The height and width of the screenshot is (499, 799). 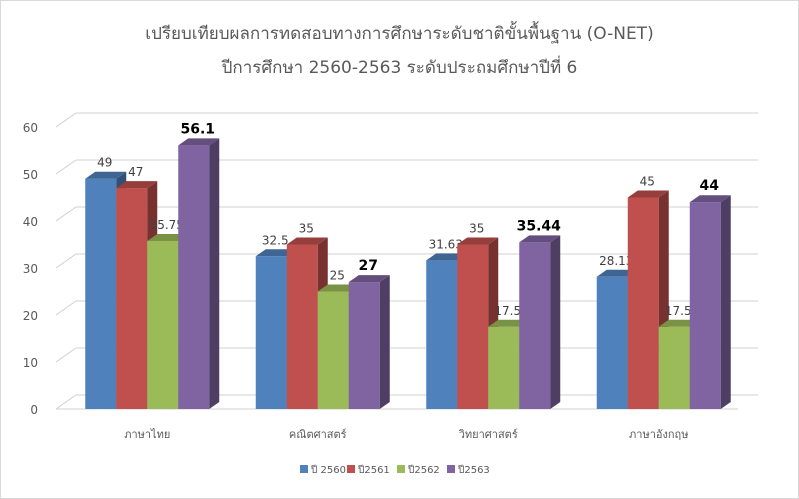 I want to click on y-tick-label: 50, so click(x=30, y=175).